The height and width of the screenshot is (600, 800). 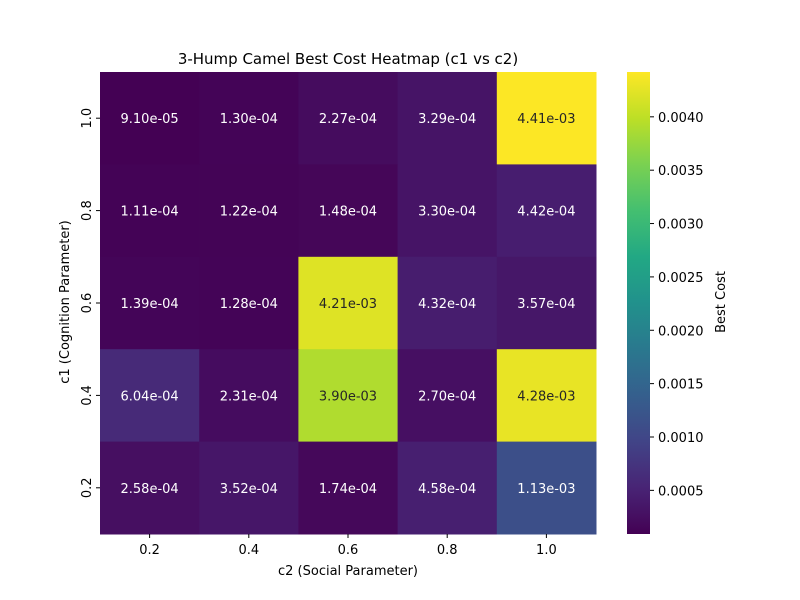 I want to click on cell-value-label: 3.29e-04, so click(x=447, y=119).